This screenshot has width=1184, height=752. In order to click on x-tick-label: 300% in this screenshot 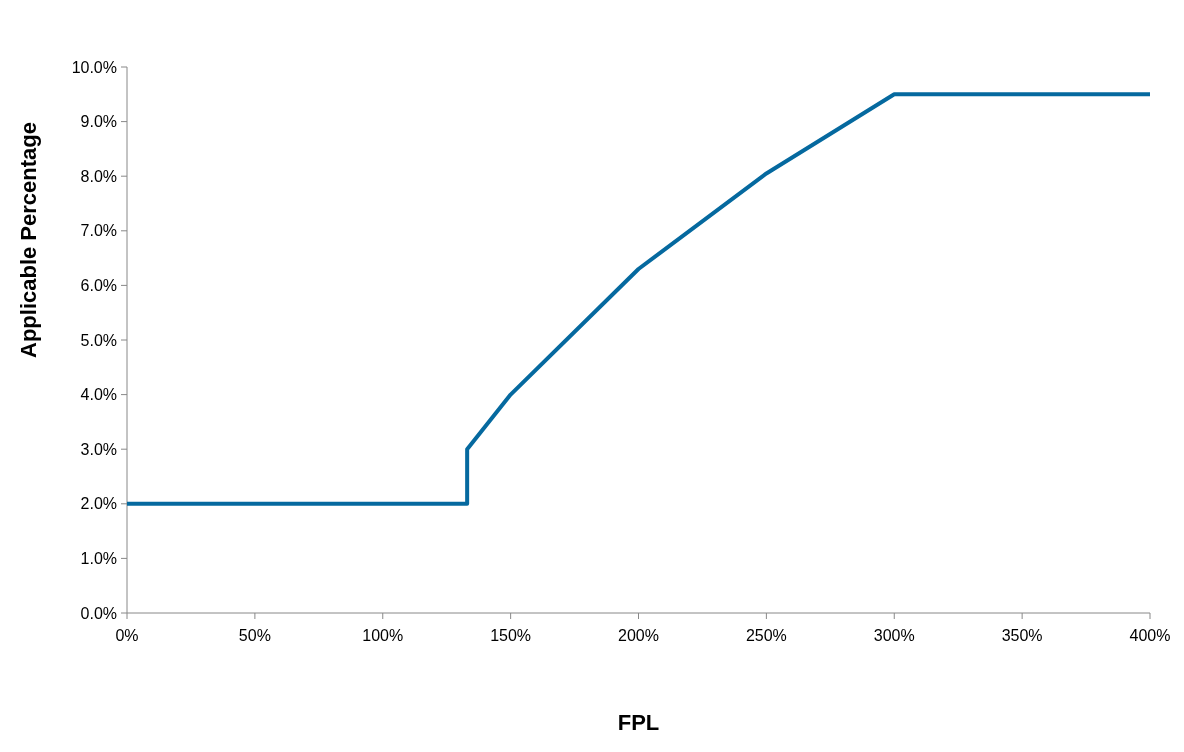, I will do `click(894, 635)`.